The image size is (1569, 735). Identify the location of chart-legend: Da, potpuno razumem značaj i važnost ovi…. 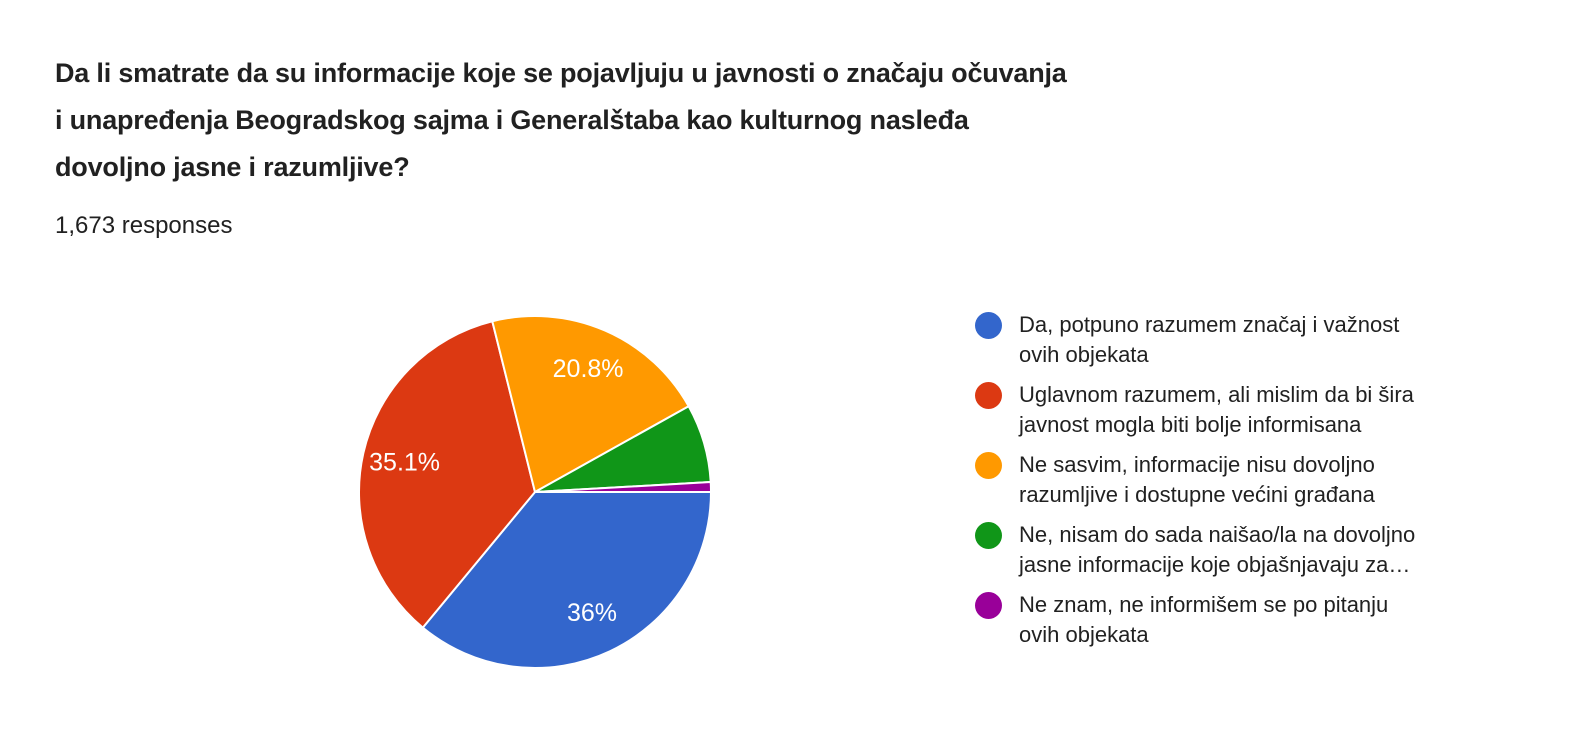
(1210, 485).